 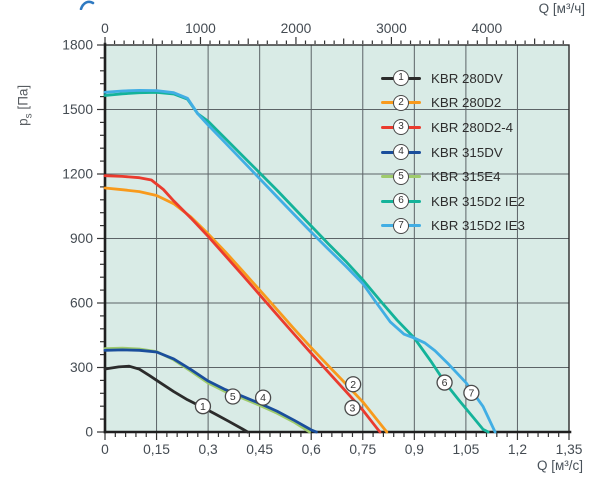 What do you see at coordinates (23, 97) in the screenshot?
I see `y-axis-unit: [Па]` at bounding box center [23, 97].